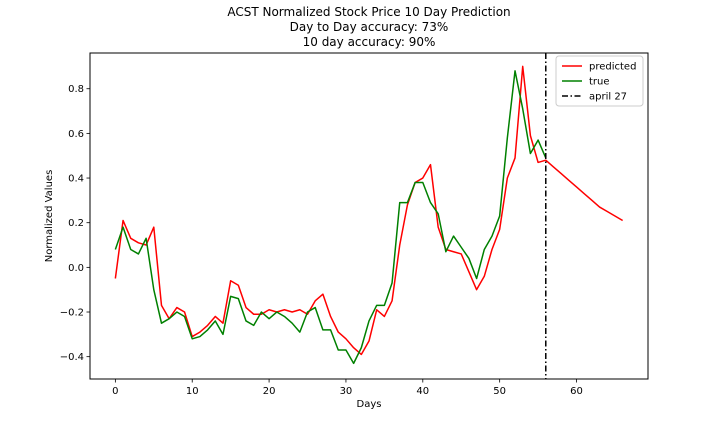  Describe the element at coordinates (612, 67) in the screenshot. I see `legend-label-predicted: predicted` at that location.